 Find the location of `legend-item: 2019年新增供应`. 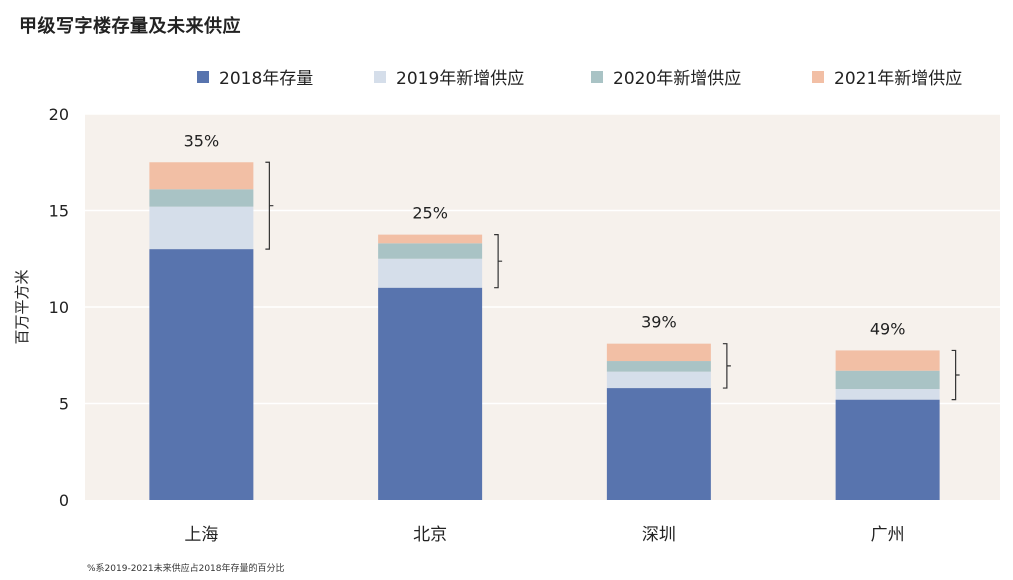

legend-item: 2019年新增供应 is located at coordinates (449, 76).